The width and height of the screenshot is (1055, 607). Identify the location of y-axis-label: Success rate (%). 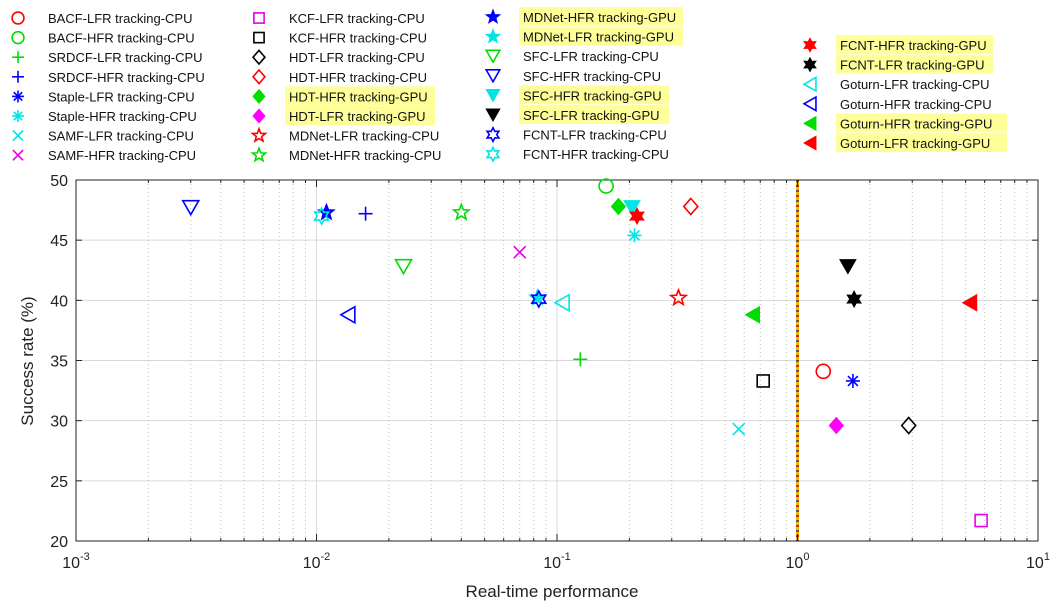
(27, 360).